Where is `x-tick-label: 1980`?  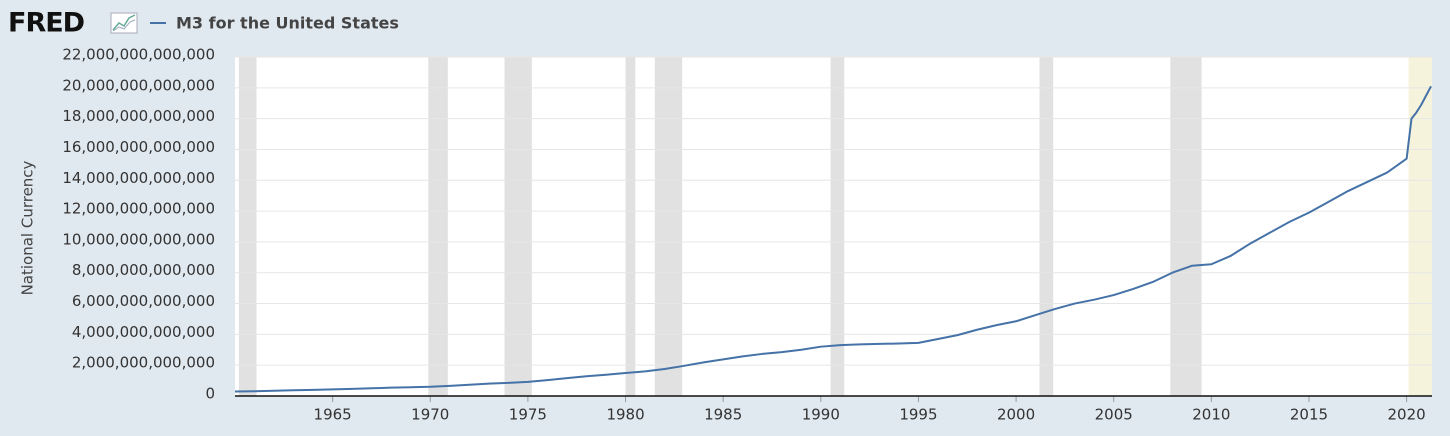 x-tick-label: 1980 is located at coordinates (625, 415).